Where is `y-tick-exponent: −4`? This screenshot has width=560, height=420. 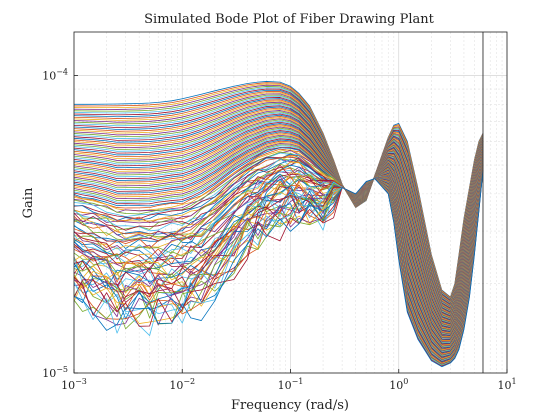 y-tick-exponent: −4 is located at coordinates (62, 71).